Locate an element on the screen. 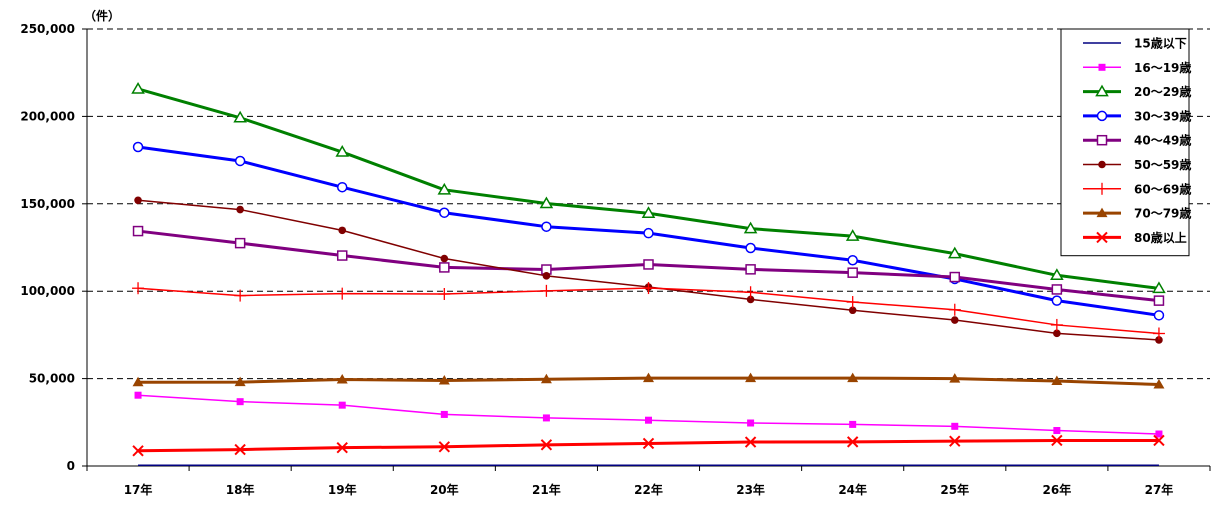  x-tick-label: 18年 is located at coordinates (240, 489).